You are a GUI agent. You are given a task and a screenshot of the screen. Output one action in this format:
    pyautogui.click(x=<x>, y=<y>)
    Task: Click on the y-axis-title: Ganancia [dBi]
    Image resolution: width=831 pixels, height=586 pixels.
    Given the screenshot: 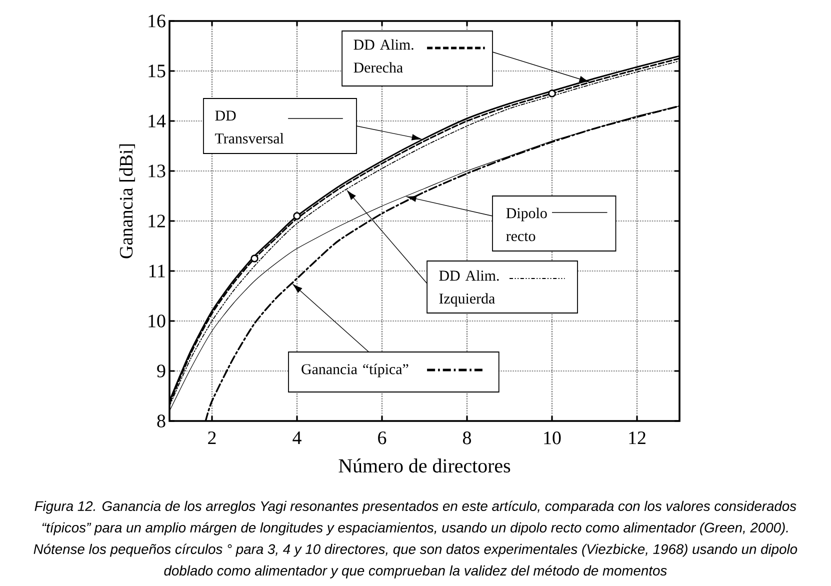 What is the action you would take?
    pyautogui.click(x=127, y=201)
    